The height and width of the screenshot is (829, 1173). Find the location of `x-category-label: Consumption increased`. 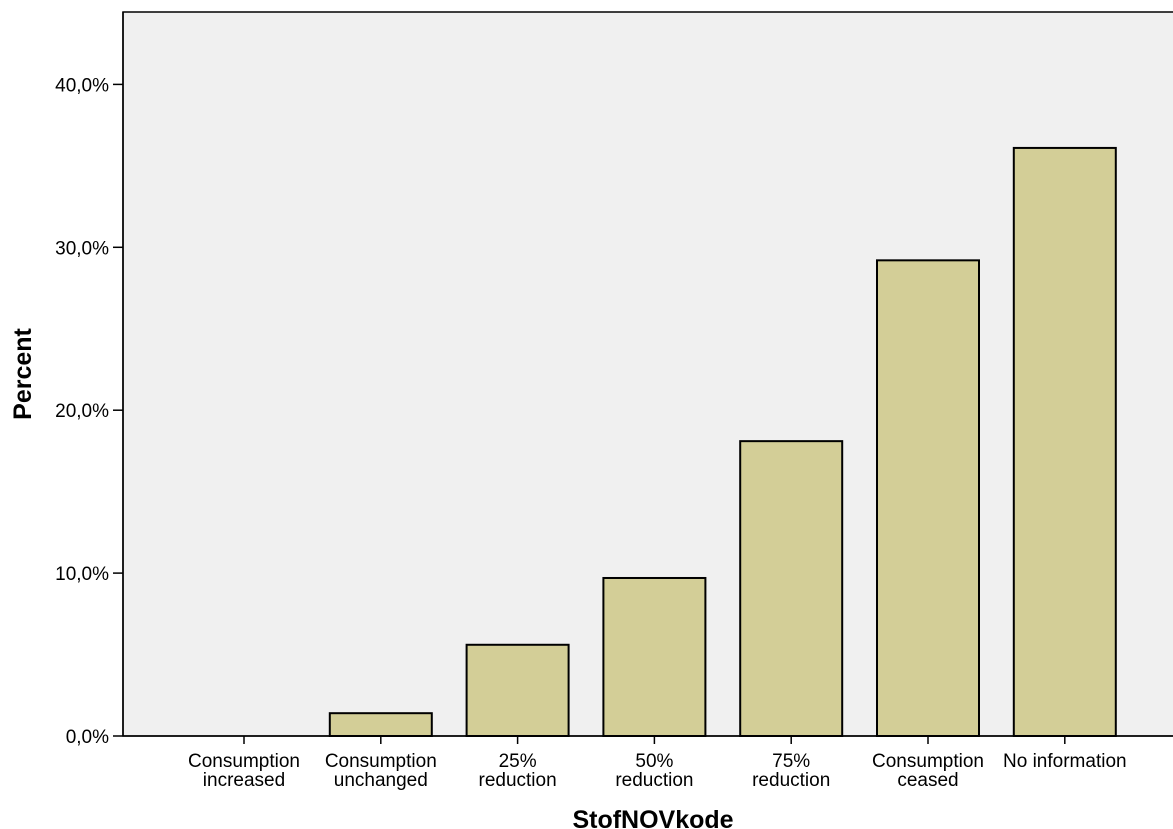

x-category-label: Consumption increased is located at coordinates (244, 771).